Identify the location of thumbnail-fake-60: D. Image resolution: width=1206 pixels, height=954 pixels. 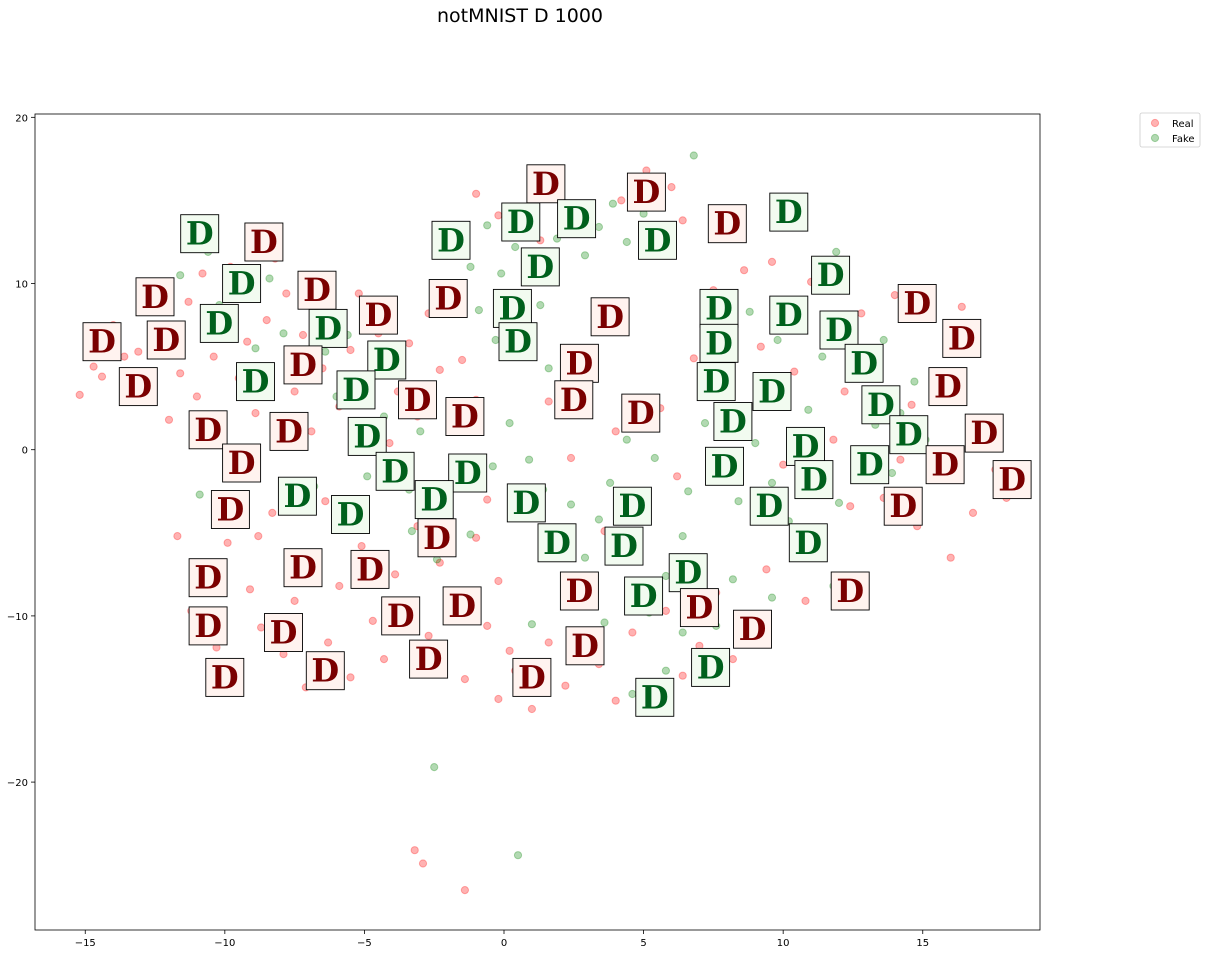
(655, 697).